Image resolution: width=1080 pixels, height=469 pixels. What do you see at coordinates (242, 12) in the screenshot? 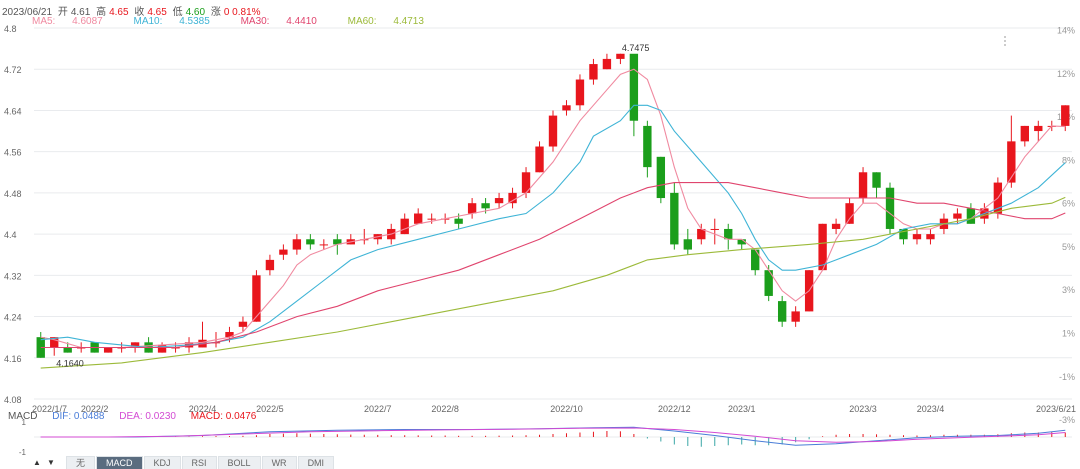
I see `change-value: 0 0.81%` at bounding box center [242, 12].